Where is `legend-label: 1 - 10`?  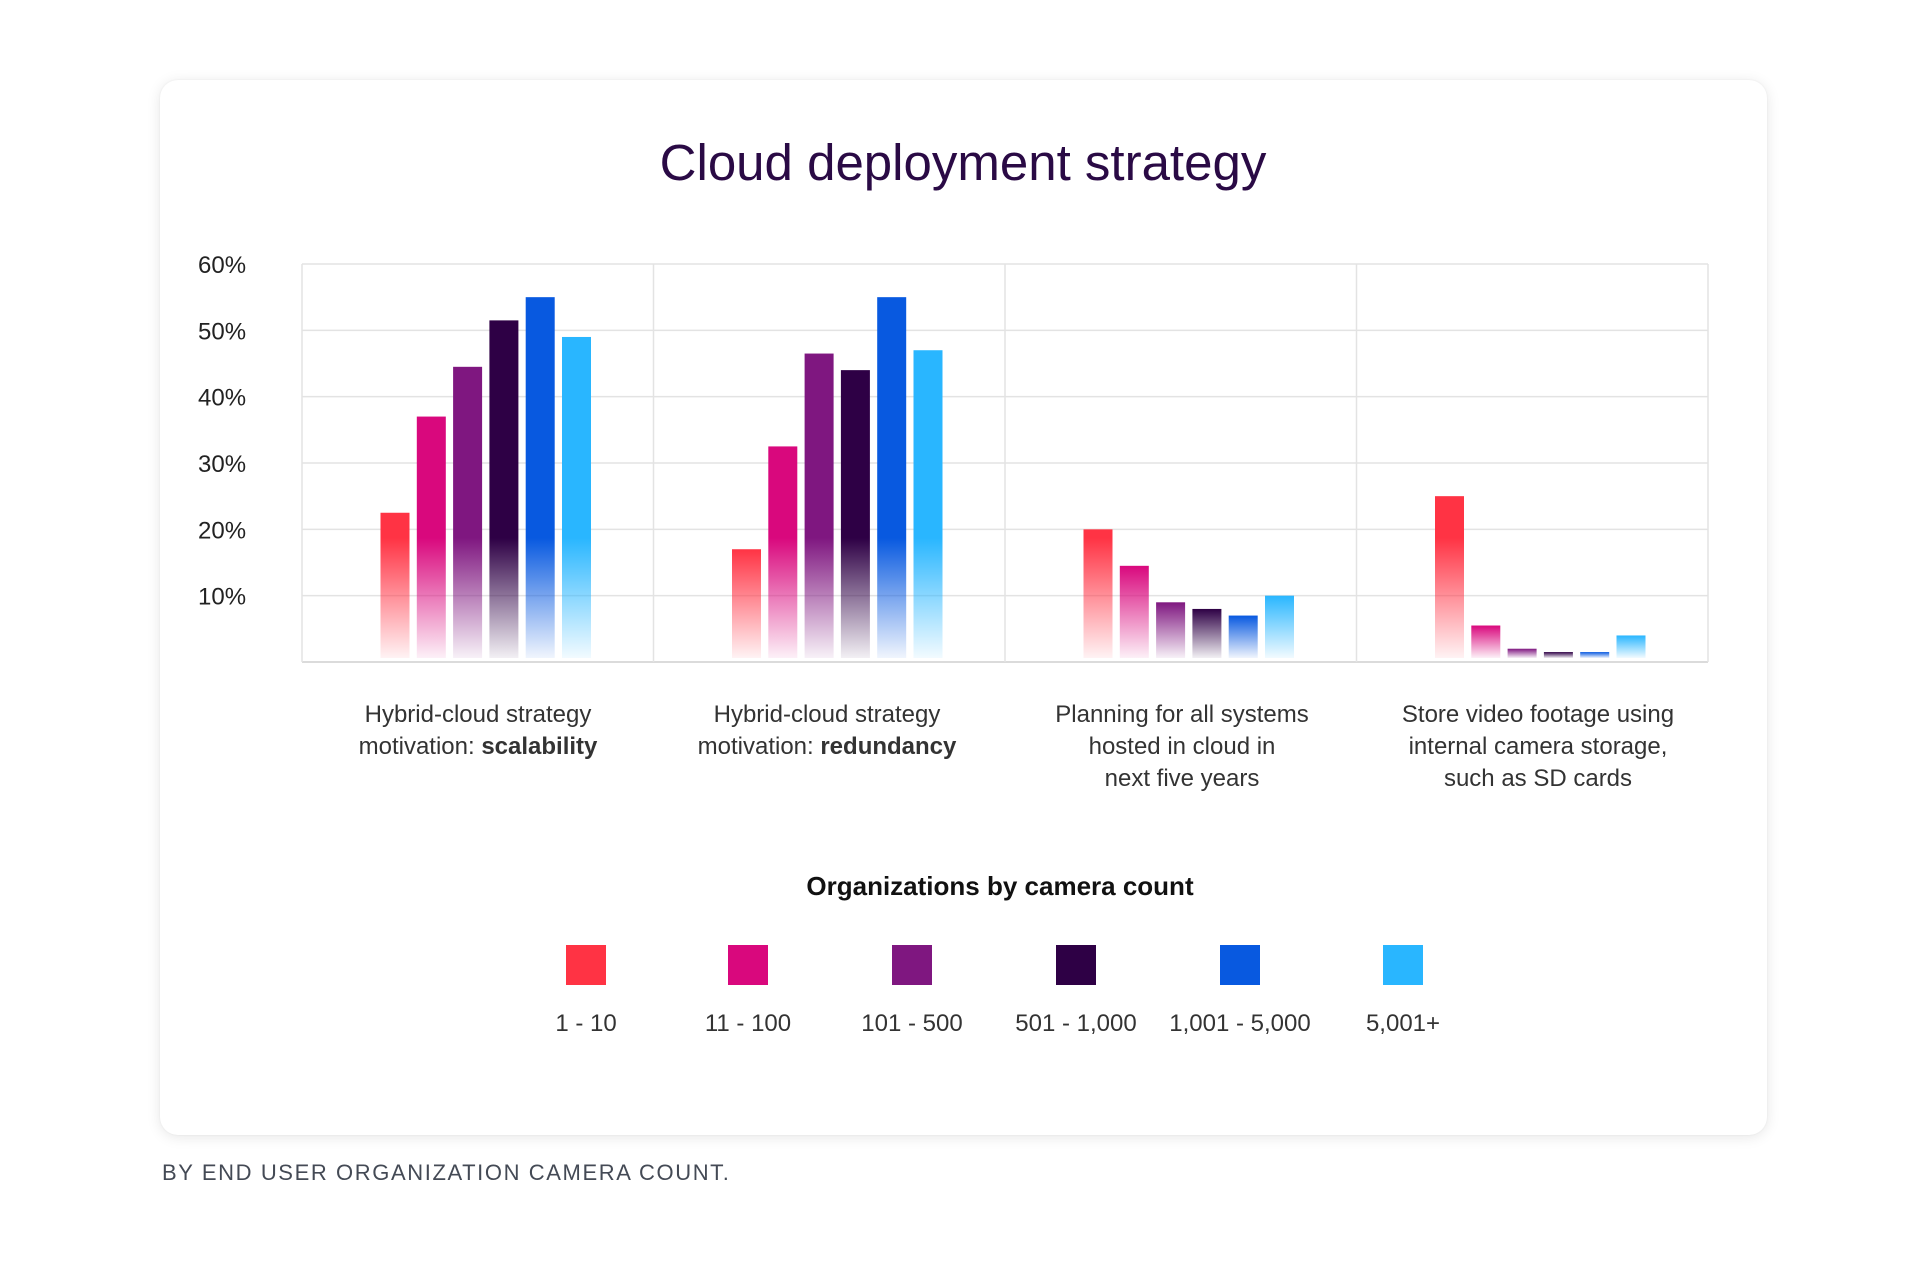
legend-label: 1 - 10 is located at coordinates (585, 1023).